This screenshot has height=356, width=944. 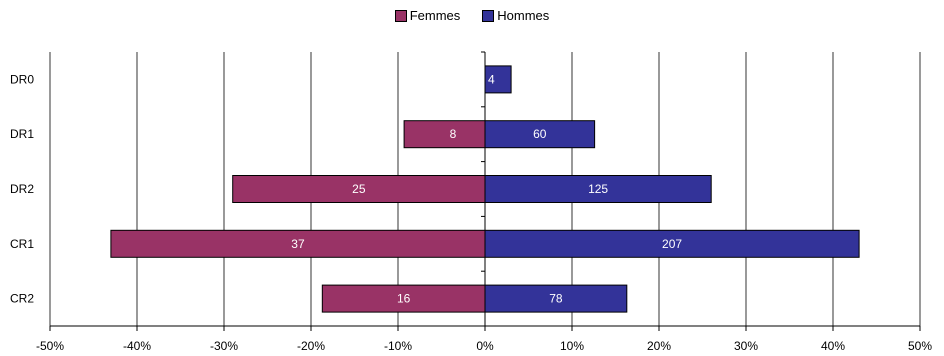 I want to click on bar-hommes-cr1, so click(x=672, y=243).